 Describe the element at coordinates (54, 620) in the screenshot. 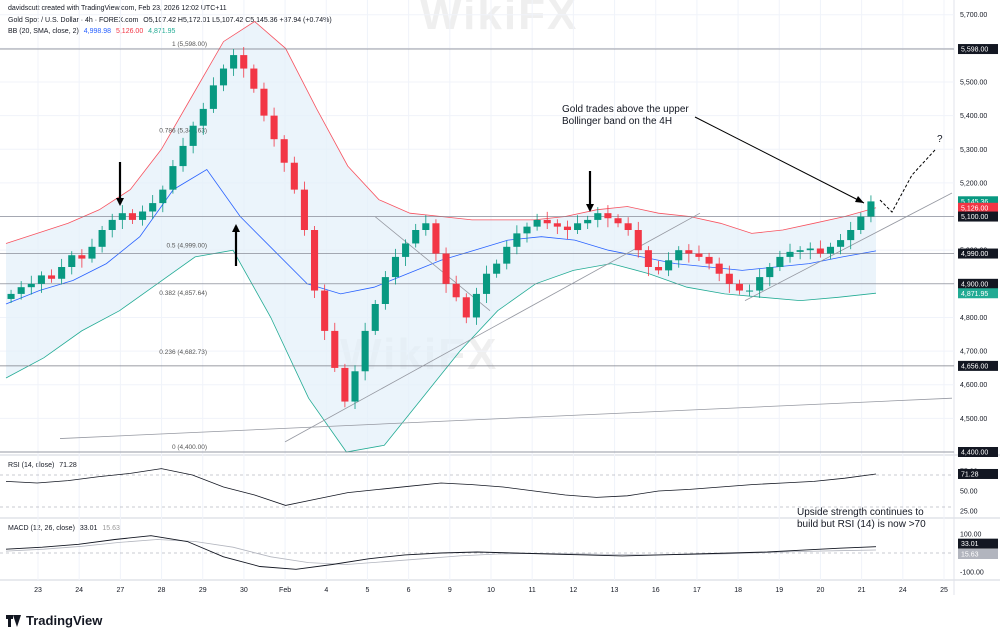

I see `tradingview-brand: TradingView` at that location.